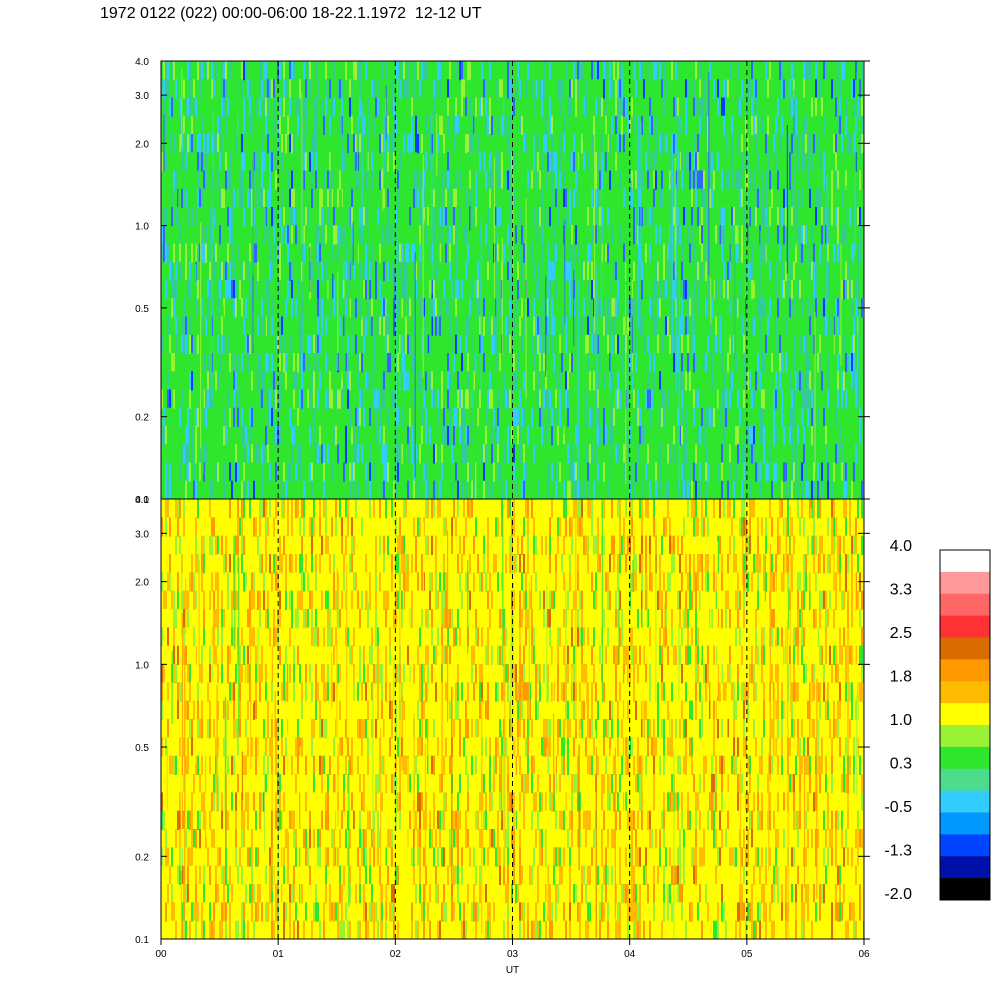 The width and height of the screenshot is (1000, 1000). What do you see at coordinates (396, 954) in the screenshot?
I see `x-tick-label: 02` at bounding box center [396, 954].